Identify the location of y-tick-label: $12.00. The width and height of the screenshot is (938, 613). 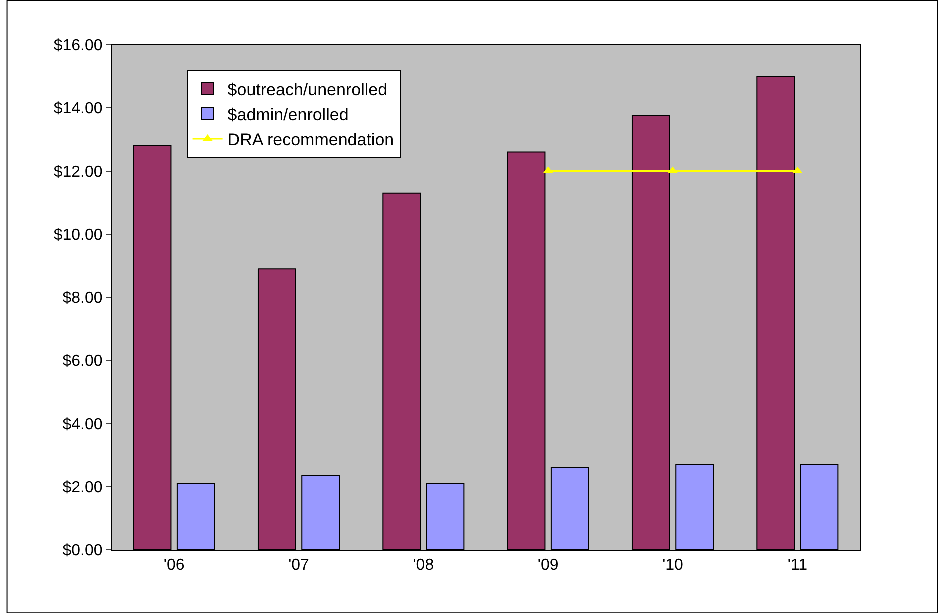
(78, 172).